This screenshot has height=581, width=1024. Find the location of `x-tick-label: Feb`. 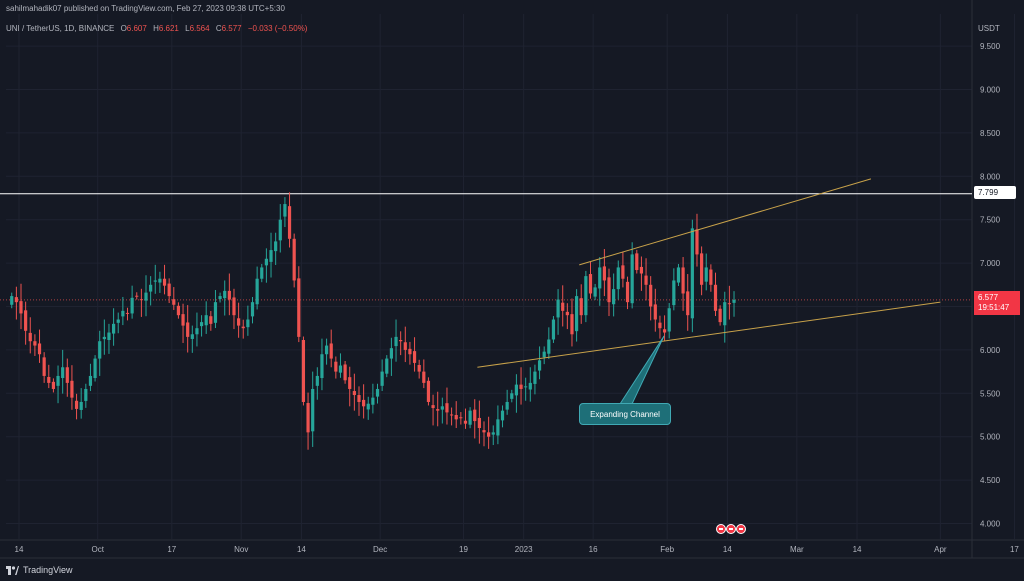

x-tick-label: Feb is located at coordinates (667, 549).